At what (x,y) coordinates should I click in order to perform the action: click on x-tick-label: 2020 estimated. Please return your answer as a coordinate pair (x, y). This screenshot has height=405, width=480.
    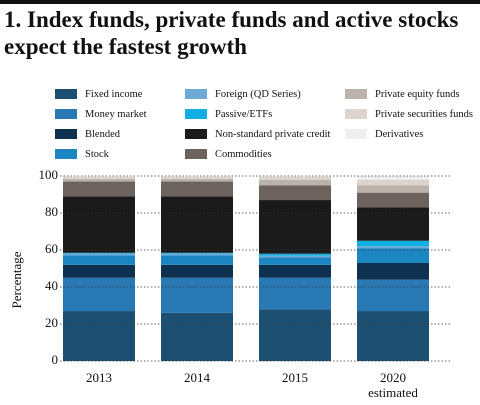
    Looking at the image, I should click on (393, 385).